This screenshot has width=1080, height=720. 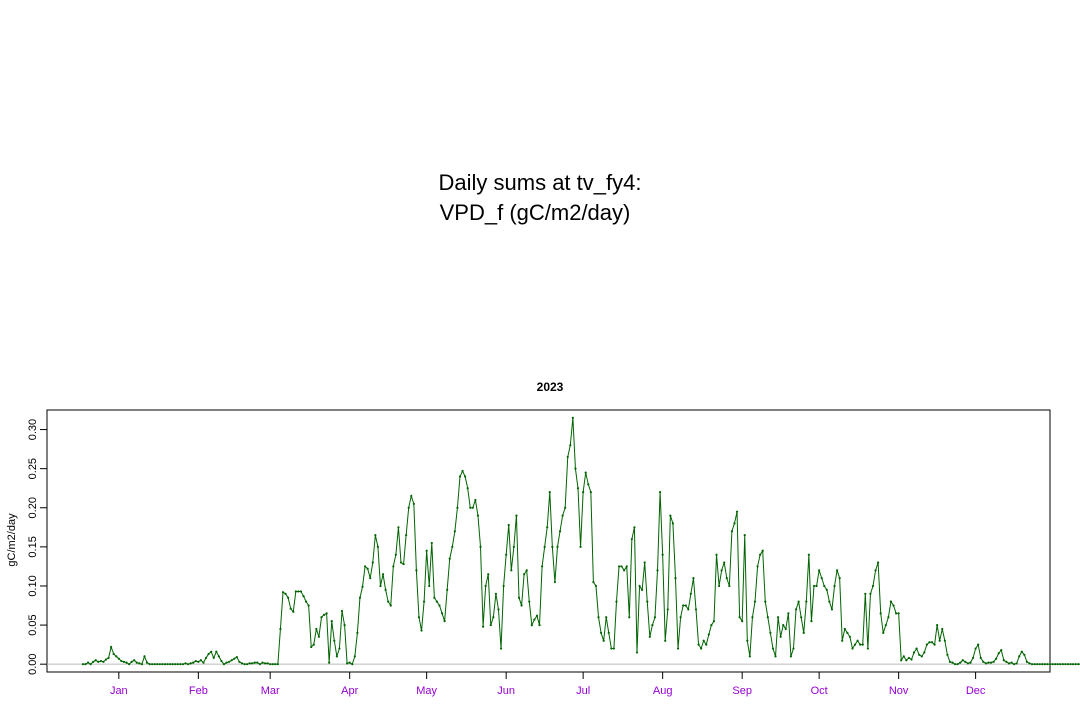 I want to click on x-tick-label: Mar, so click(x=270, y=691).